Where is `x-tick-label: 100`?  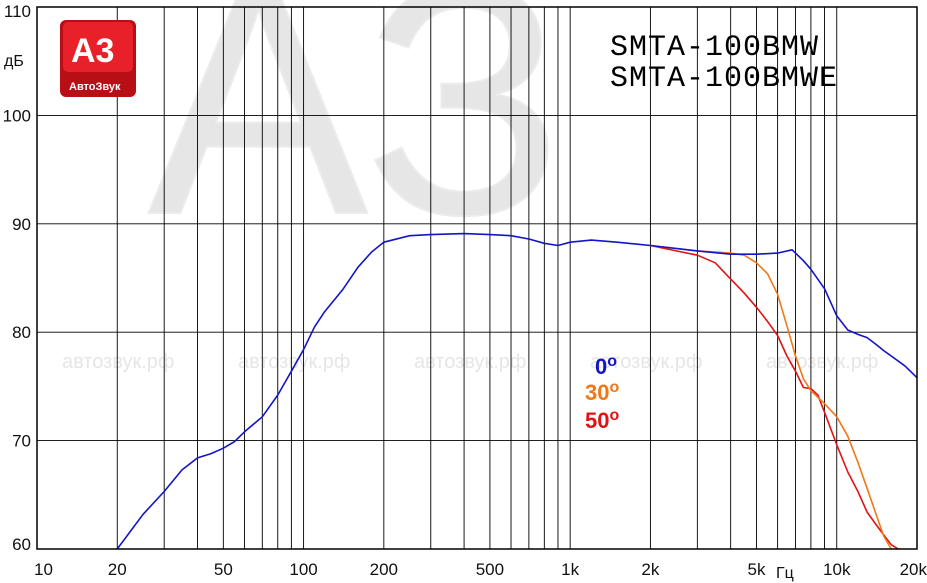
x-tick-label: 100 is located at coordinates (303, 569).